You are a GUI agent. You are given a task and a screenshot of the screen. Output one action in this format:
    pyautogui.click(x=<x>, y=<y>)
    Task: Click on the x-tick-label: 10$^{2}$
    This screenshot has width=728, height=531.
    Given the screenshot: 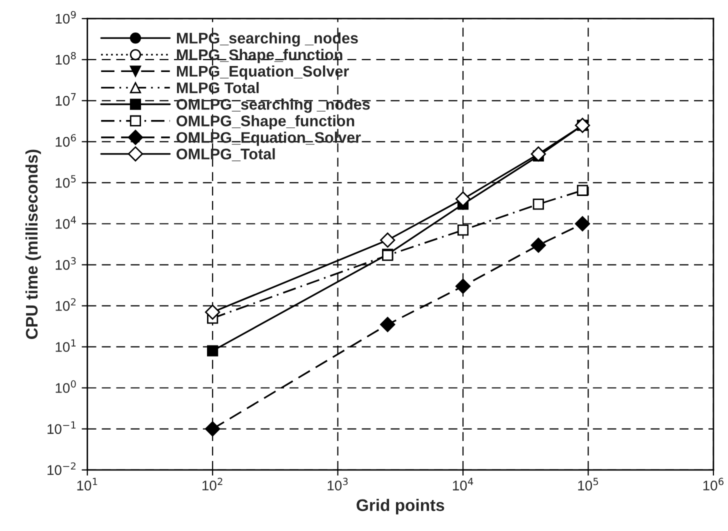 What is the action you would take?
    pyautogui.click(x=212, y=484)
    